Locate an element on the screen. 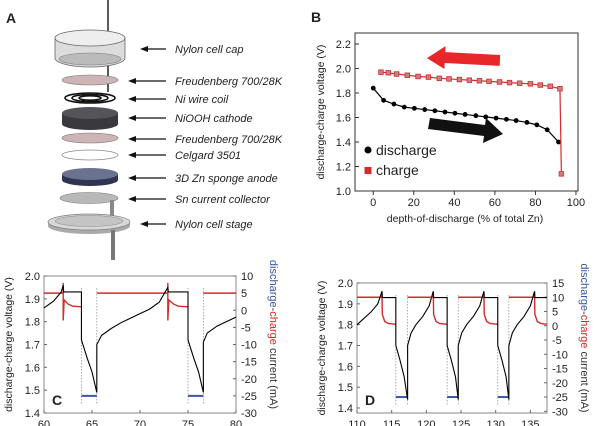 This screenshot has width=600, height=426. y2-axis-label: discharge-charge current (mA) is located at coordinates (584, 337).